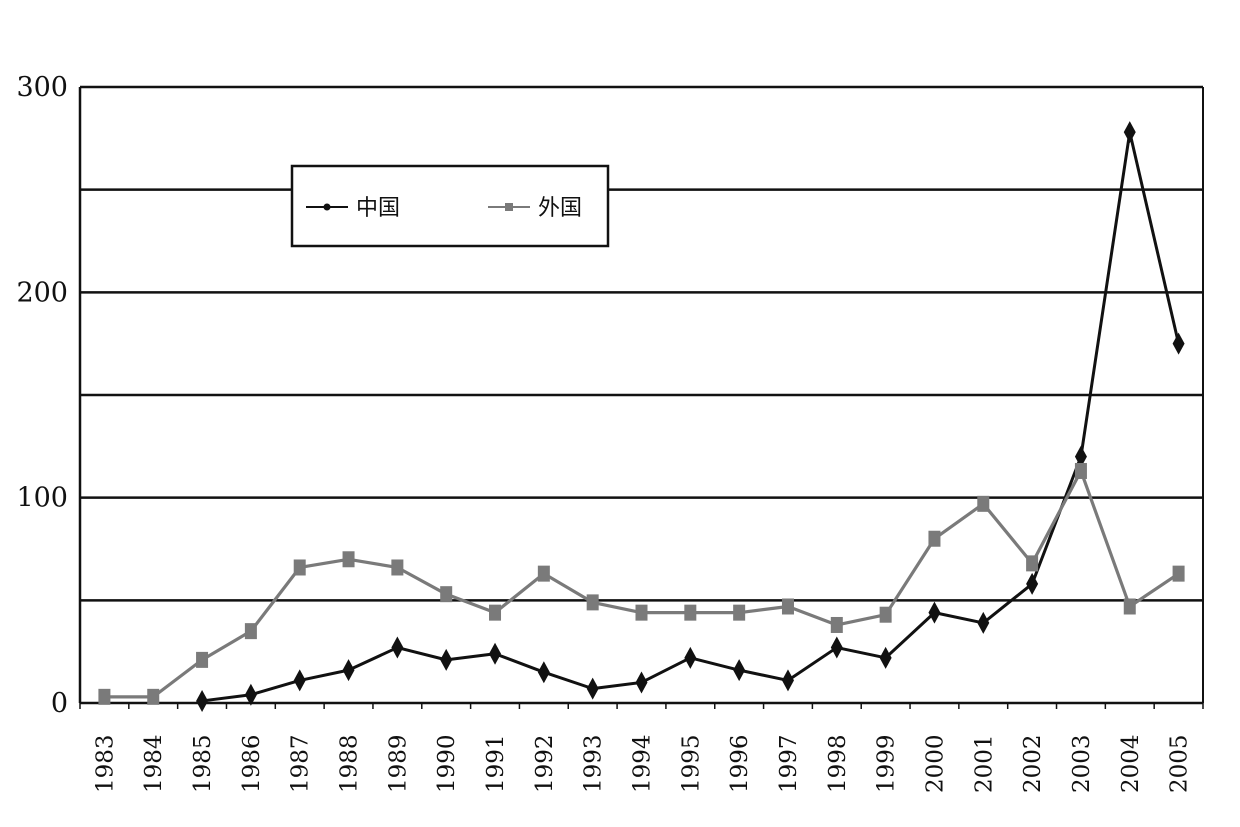 The width and height of the screenshot is (1240, 827). What do you see at coordinates (398, 763) in the screenshot?
I see `x-tick-label: 1989` at bounding box center [398, 763].